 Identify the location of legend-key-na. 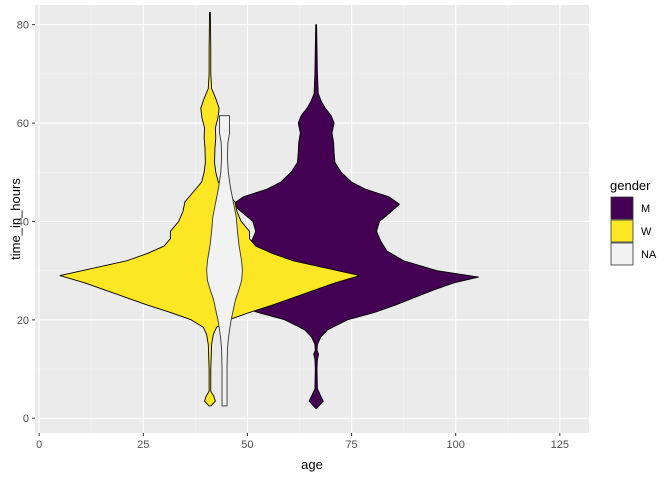
(622, 254).